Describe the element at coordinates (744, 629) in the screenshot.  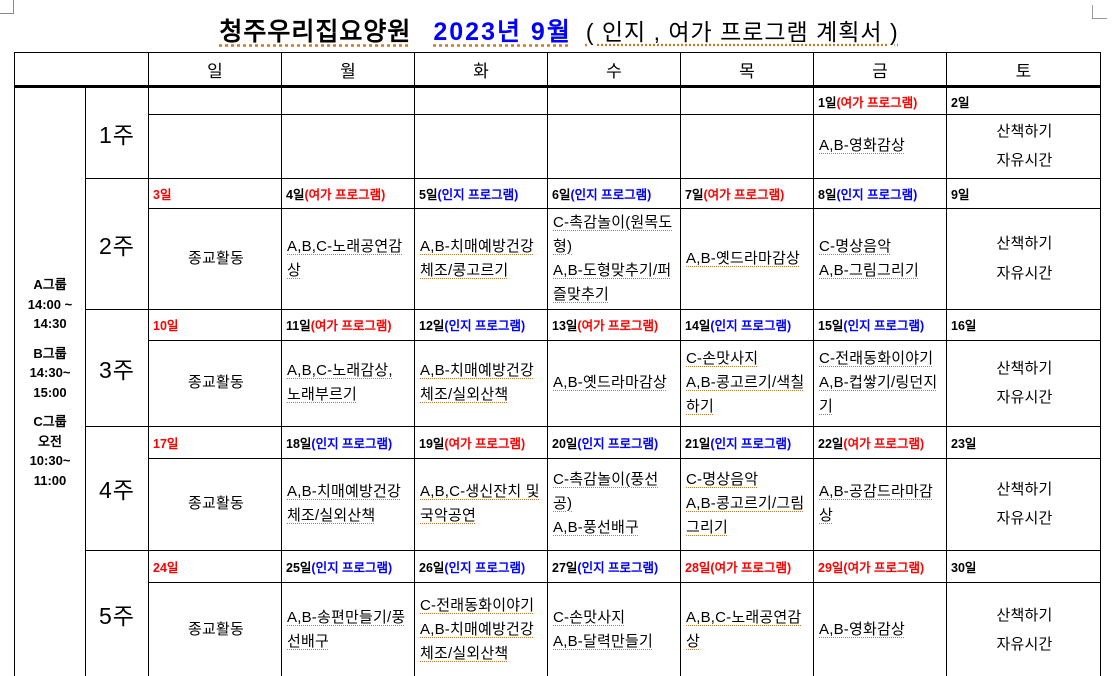
I see `program-item: A,B,C-노래공연감상` at that location.